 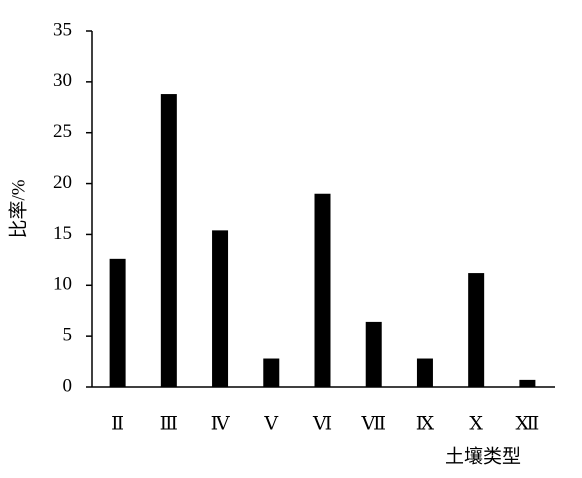 What do you see at coordinates (476, 423) in the screenshot?
I see `x-tick-label: Ⅹ` at bounding box center [476, 423].